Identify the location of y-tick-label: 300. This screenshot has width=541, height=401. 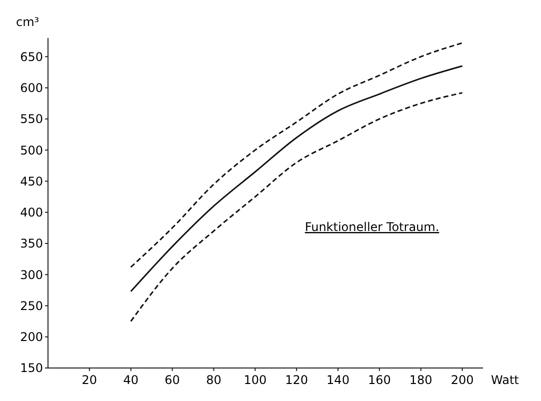
(31, 275).